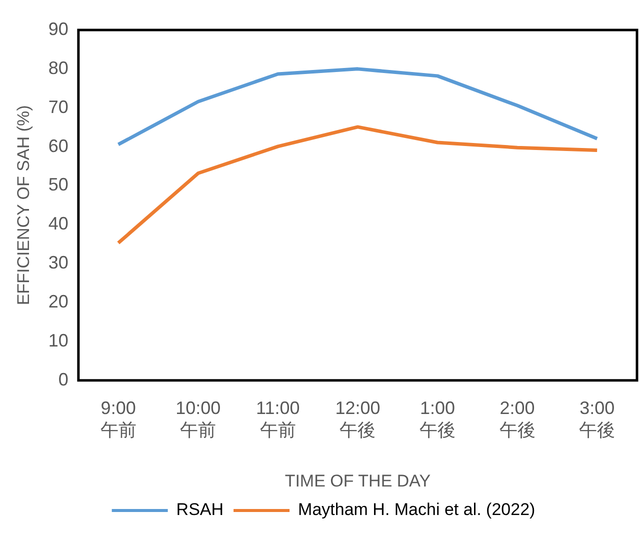  I want to click on y-tick-label: 70, so click(58, 106).